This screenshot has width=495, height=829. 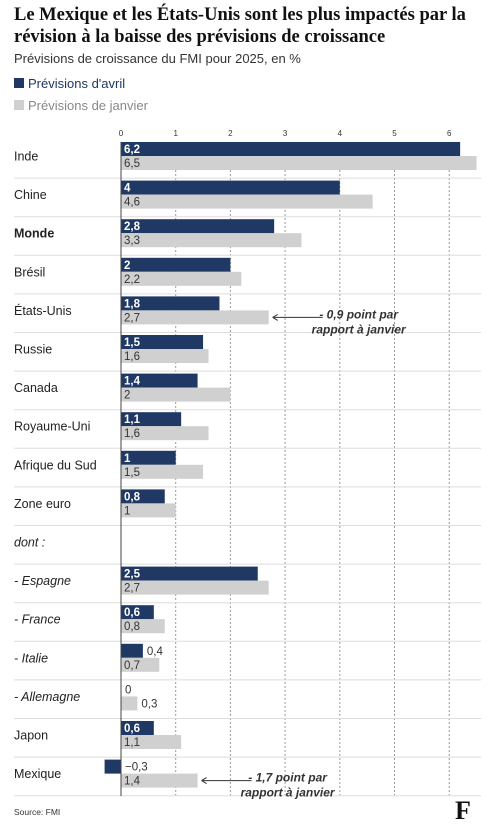 I want to click on bar-label-january-etats-unis: 2,7, so click(x=132, y=318).